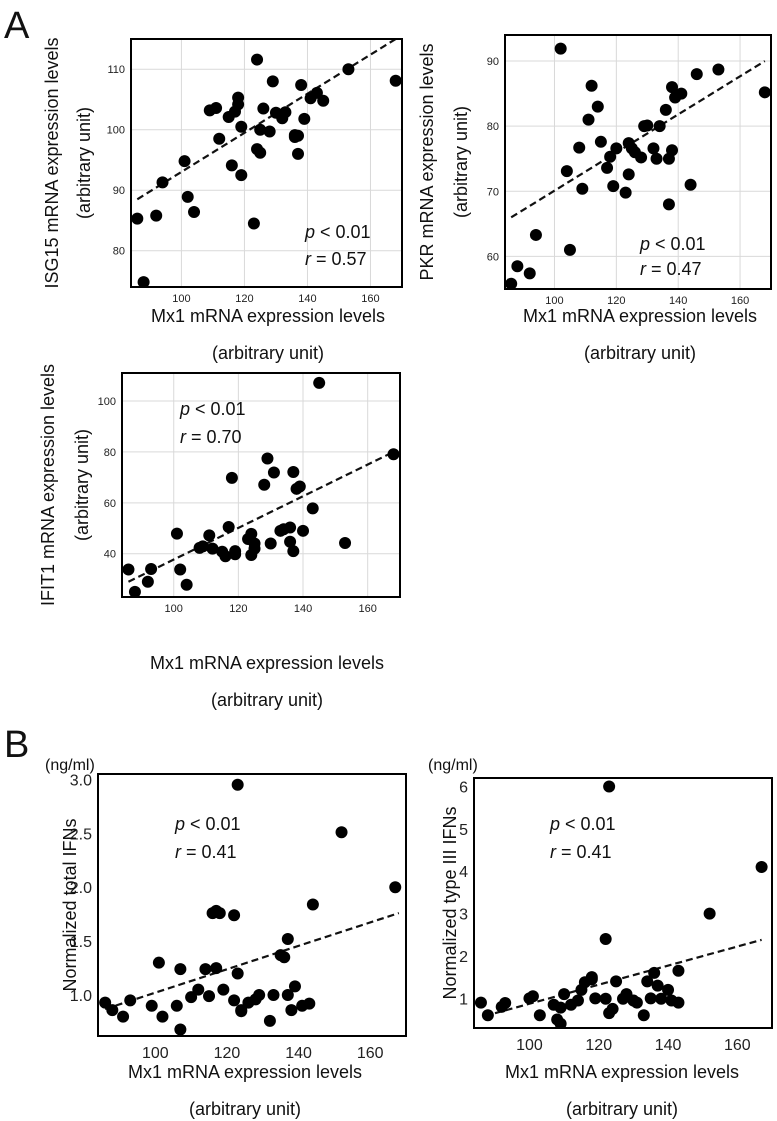  What do you see at coordinates (116, 70) in the screenshot?
I see `y-tick-label: 110` at bounding box center [116, 70].